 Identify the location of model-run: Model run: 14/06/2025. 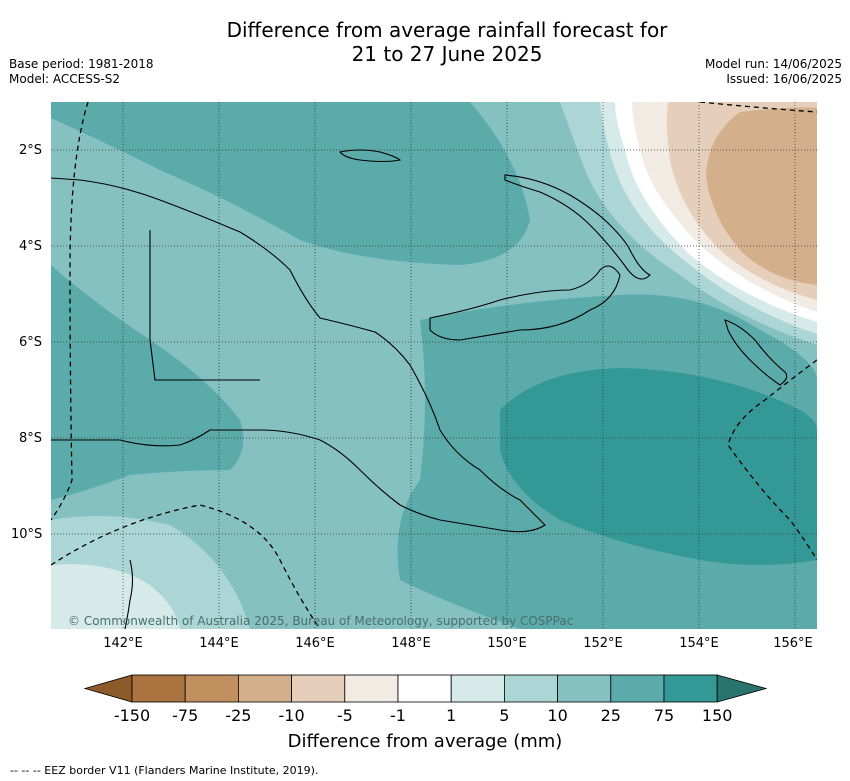
(773, 64).